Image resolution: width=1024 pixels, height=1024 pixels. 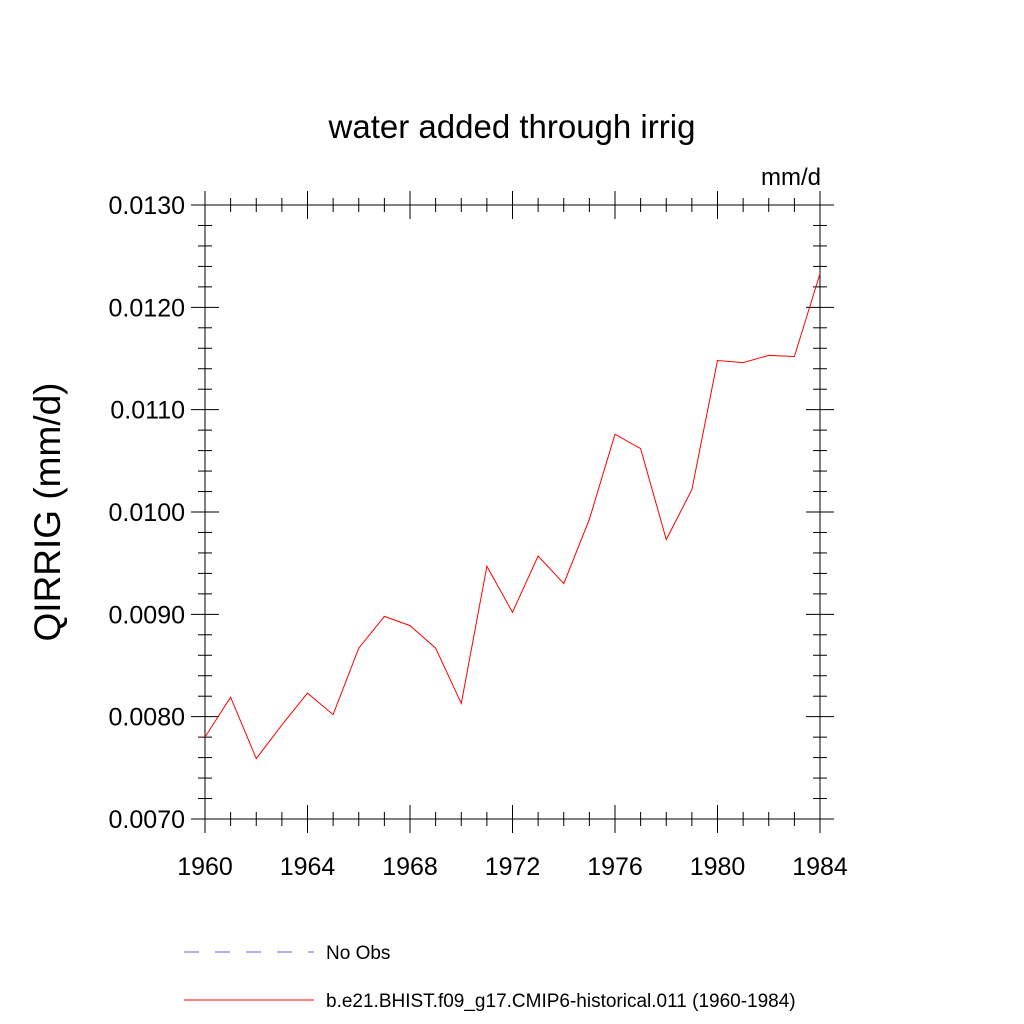 What do you see at coordinates (147, 718) in the screenshot?
I see `y-tick-label: 0.0080` at bounding box center [147, 718].